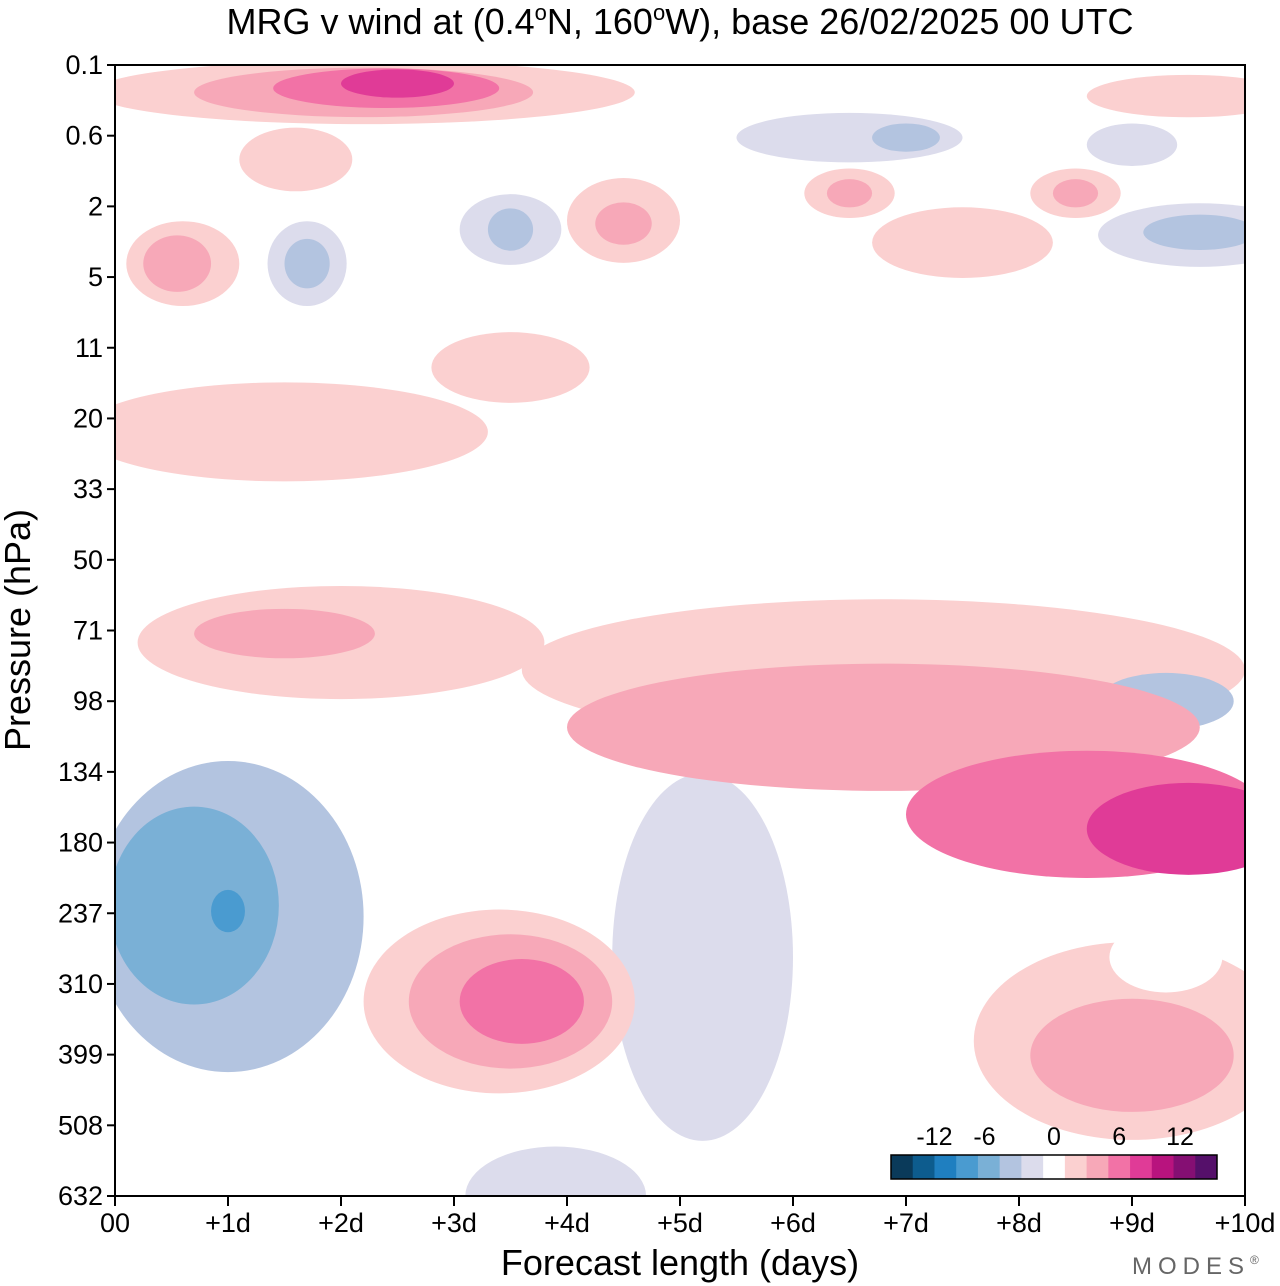 The width and height of the screenshot is (1280, 1286). Describe the element at coordinates (88, 560) in the screenshot. I see `y-tick-label: 50` at that location.